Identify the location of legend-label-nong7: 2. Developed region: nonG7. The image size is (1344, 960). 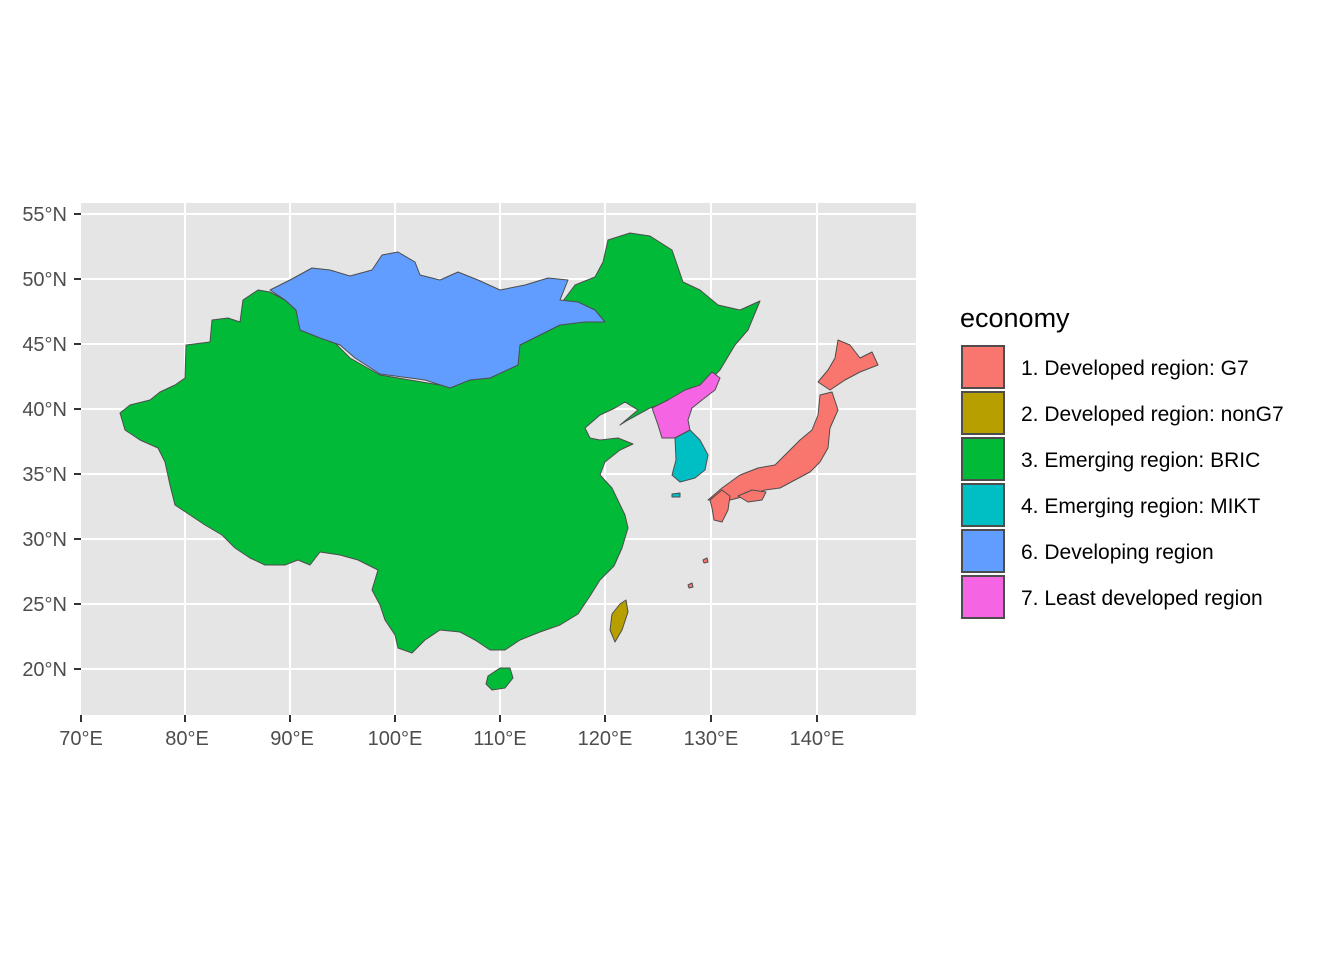
(1152, 414).